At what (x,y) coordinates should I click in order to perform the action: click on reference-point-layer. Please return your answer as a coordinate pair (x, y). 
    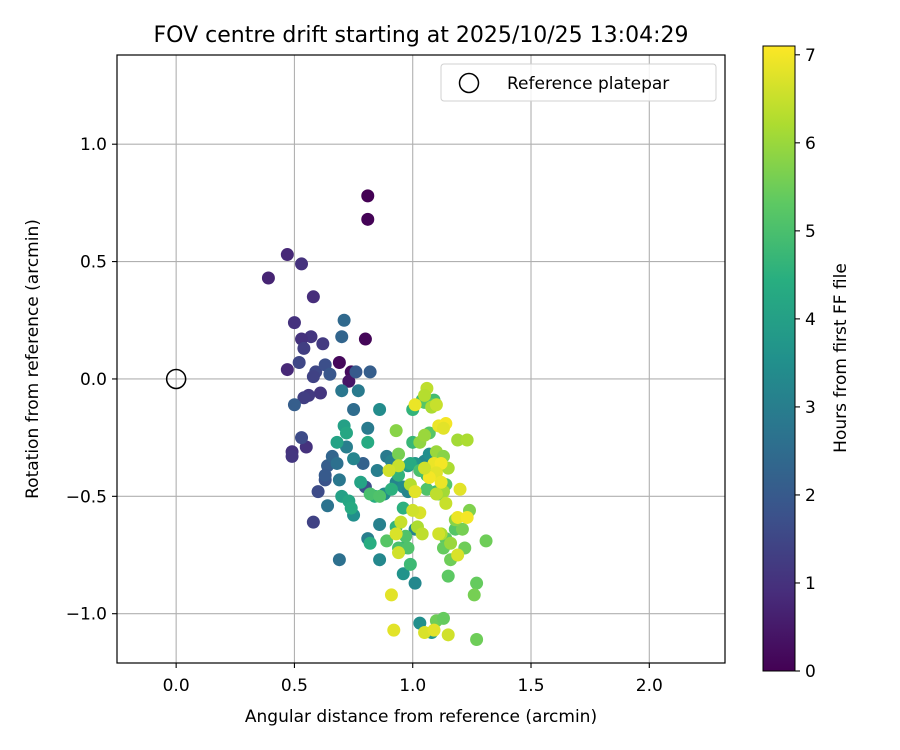
    Looking at the image, I should click on (176, 379).